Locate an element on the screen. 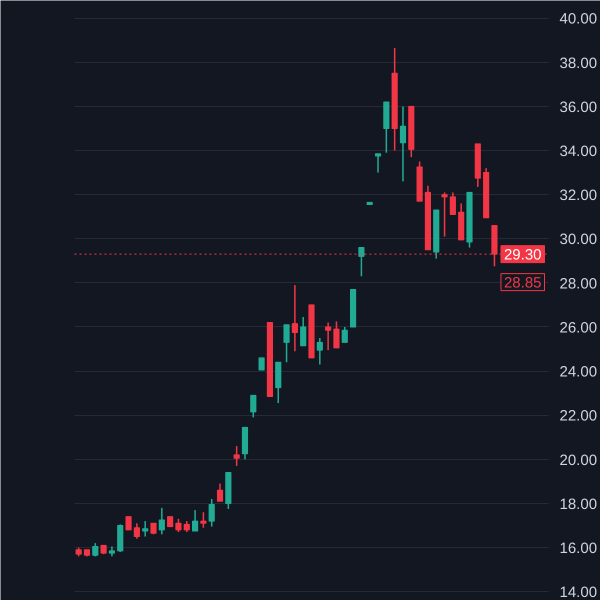 Image resolution: width=600 pixels, height=600 pixels. y-tick-label: 22.00 is located at coordinates (579, 416).